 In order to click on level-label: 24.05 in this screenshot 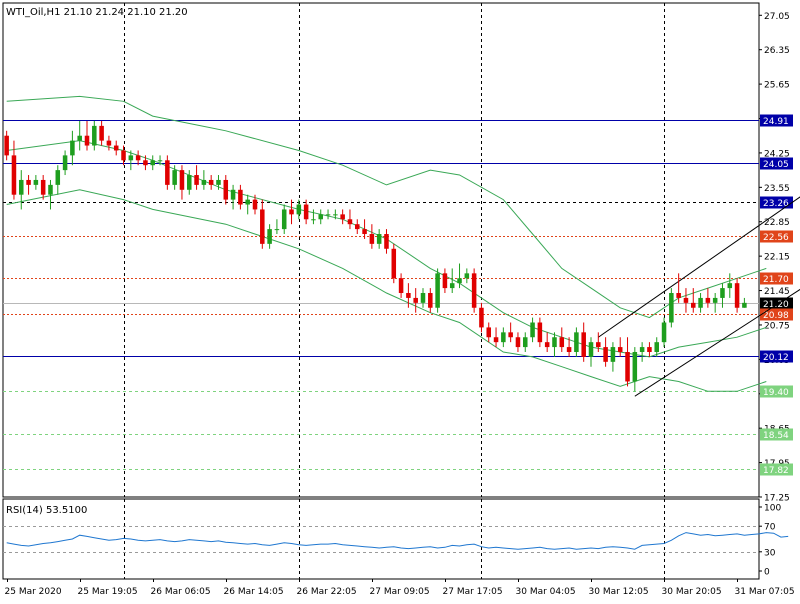, I will do `click(776, 165)`.